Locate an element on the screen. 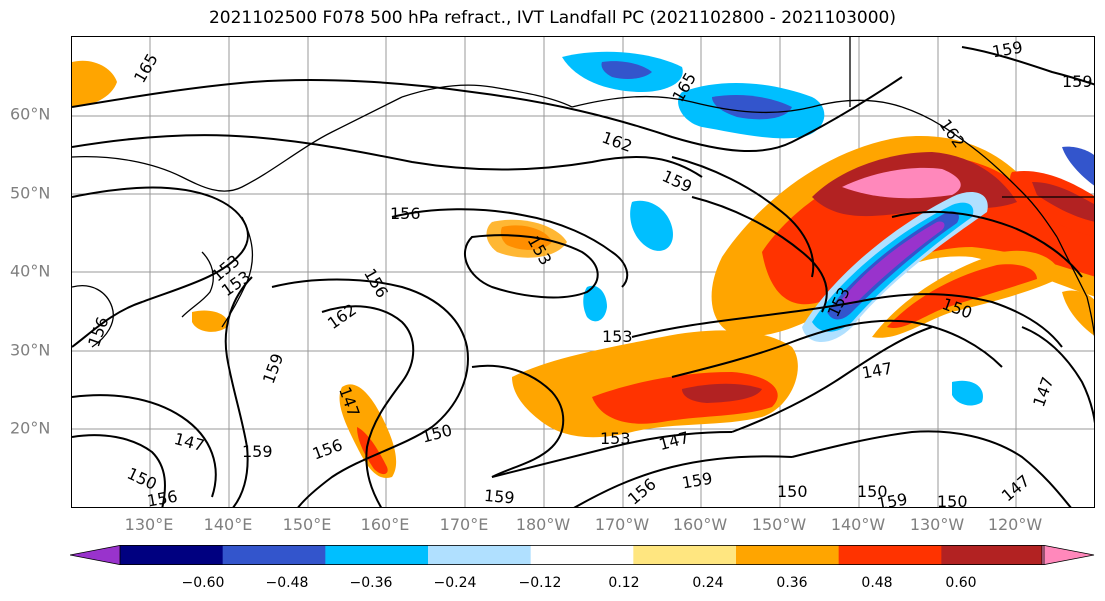  lon-label-150w: 150°W is located at coordinates (779, 524).